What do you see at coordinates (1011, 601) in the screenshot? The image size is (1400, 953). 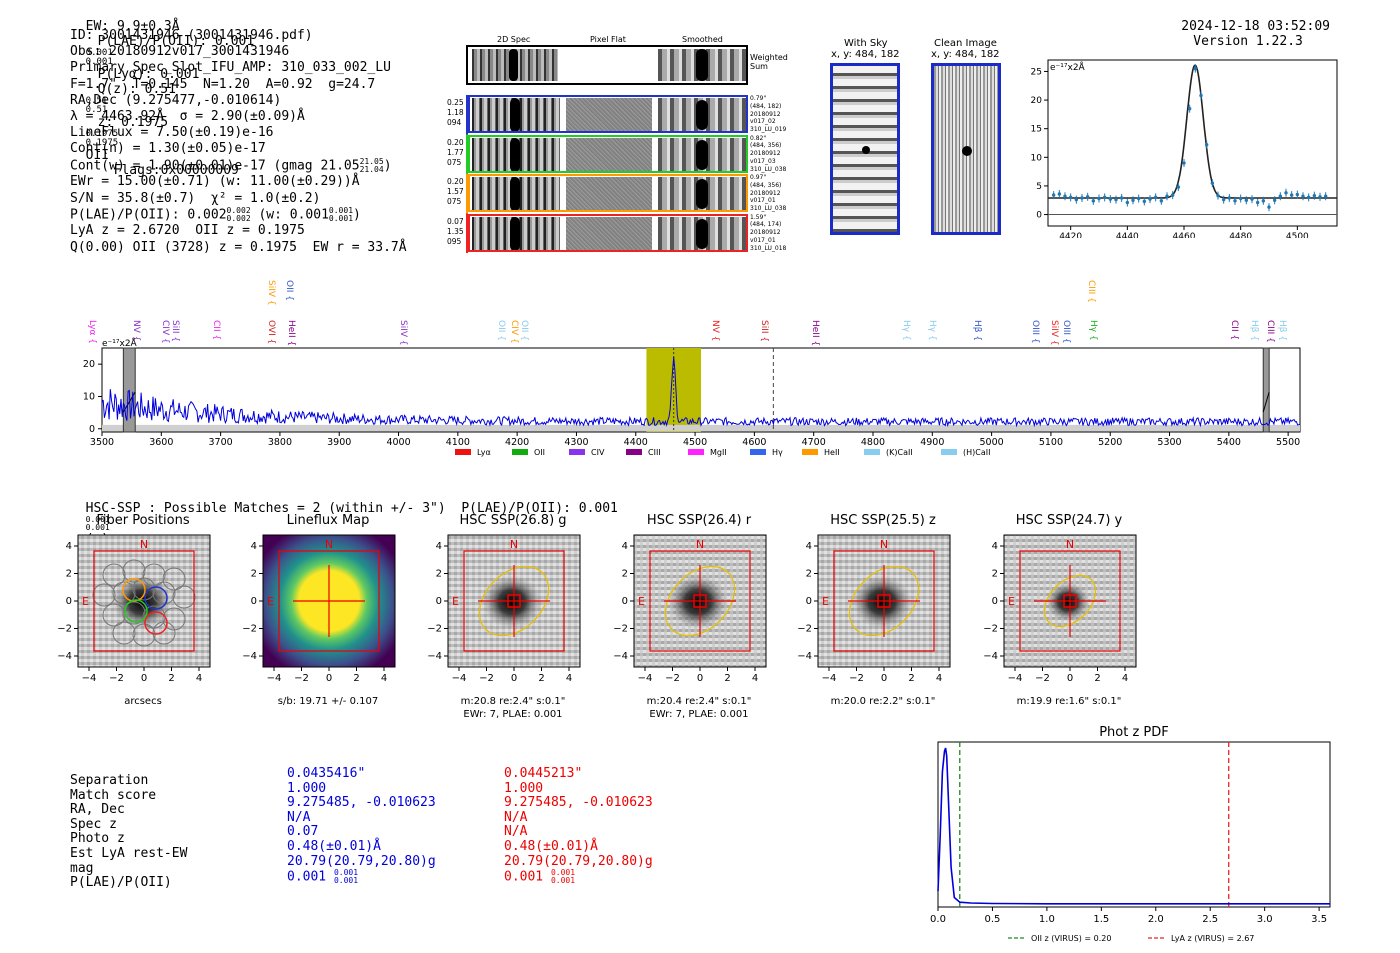 I see `east-label: E` at bounding box center [1011, 601].